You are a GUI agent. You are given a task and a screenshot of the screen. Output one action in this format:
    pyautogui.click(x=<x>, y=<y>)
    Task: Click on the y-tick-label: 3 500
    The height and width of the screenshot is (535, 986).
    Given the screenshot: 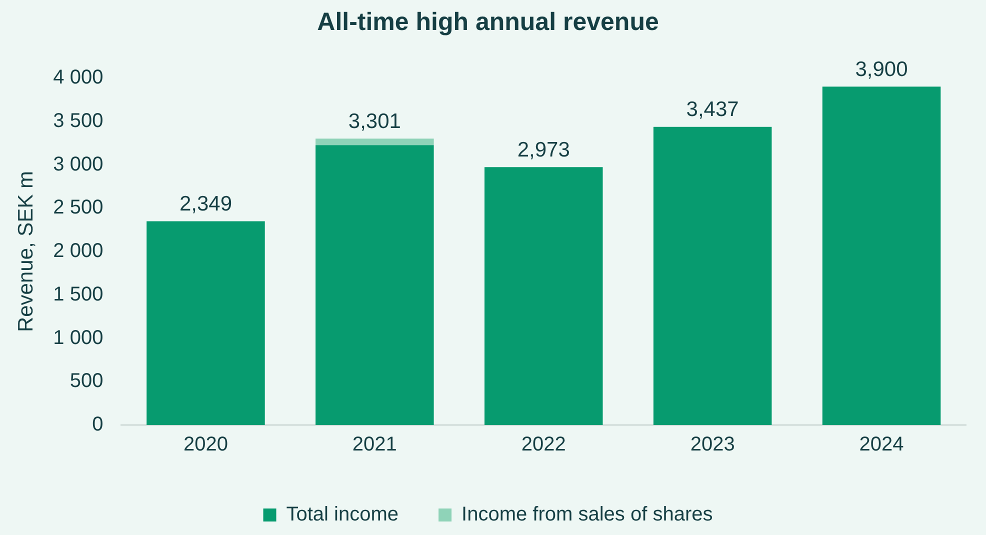 What is the action you would take?
    pyautogui.click(x=78, y=121)
    